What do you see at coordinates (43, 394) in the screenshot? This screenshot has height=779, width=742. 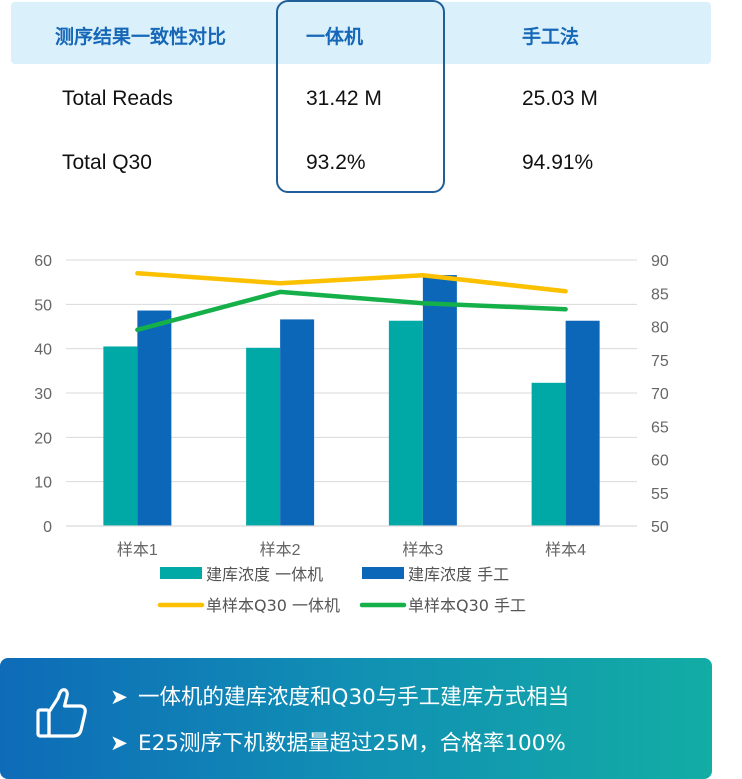 I see `y-axis-tick-label: 30` at bounding box center [43, 394].